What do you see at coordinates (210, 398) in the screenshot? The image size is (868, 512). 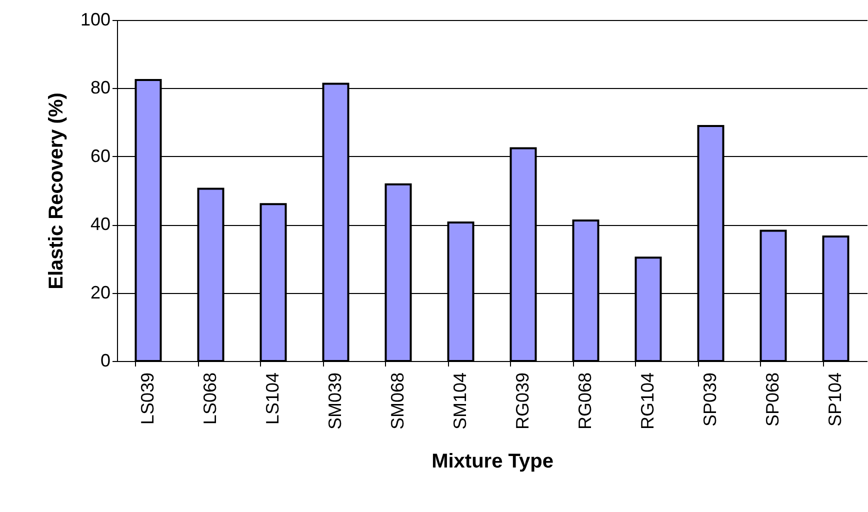 I see `x-tick-label: LS068` at bounding box center [210, 398].